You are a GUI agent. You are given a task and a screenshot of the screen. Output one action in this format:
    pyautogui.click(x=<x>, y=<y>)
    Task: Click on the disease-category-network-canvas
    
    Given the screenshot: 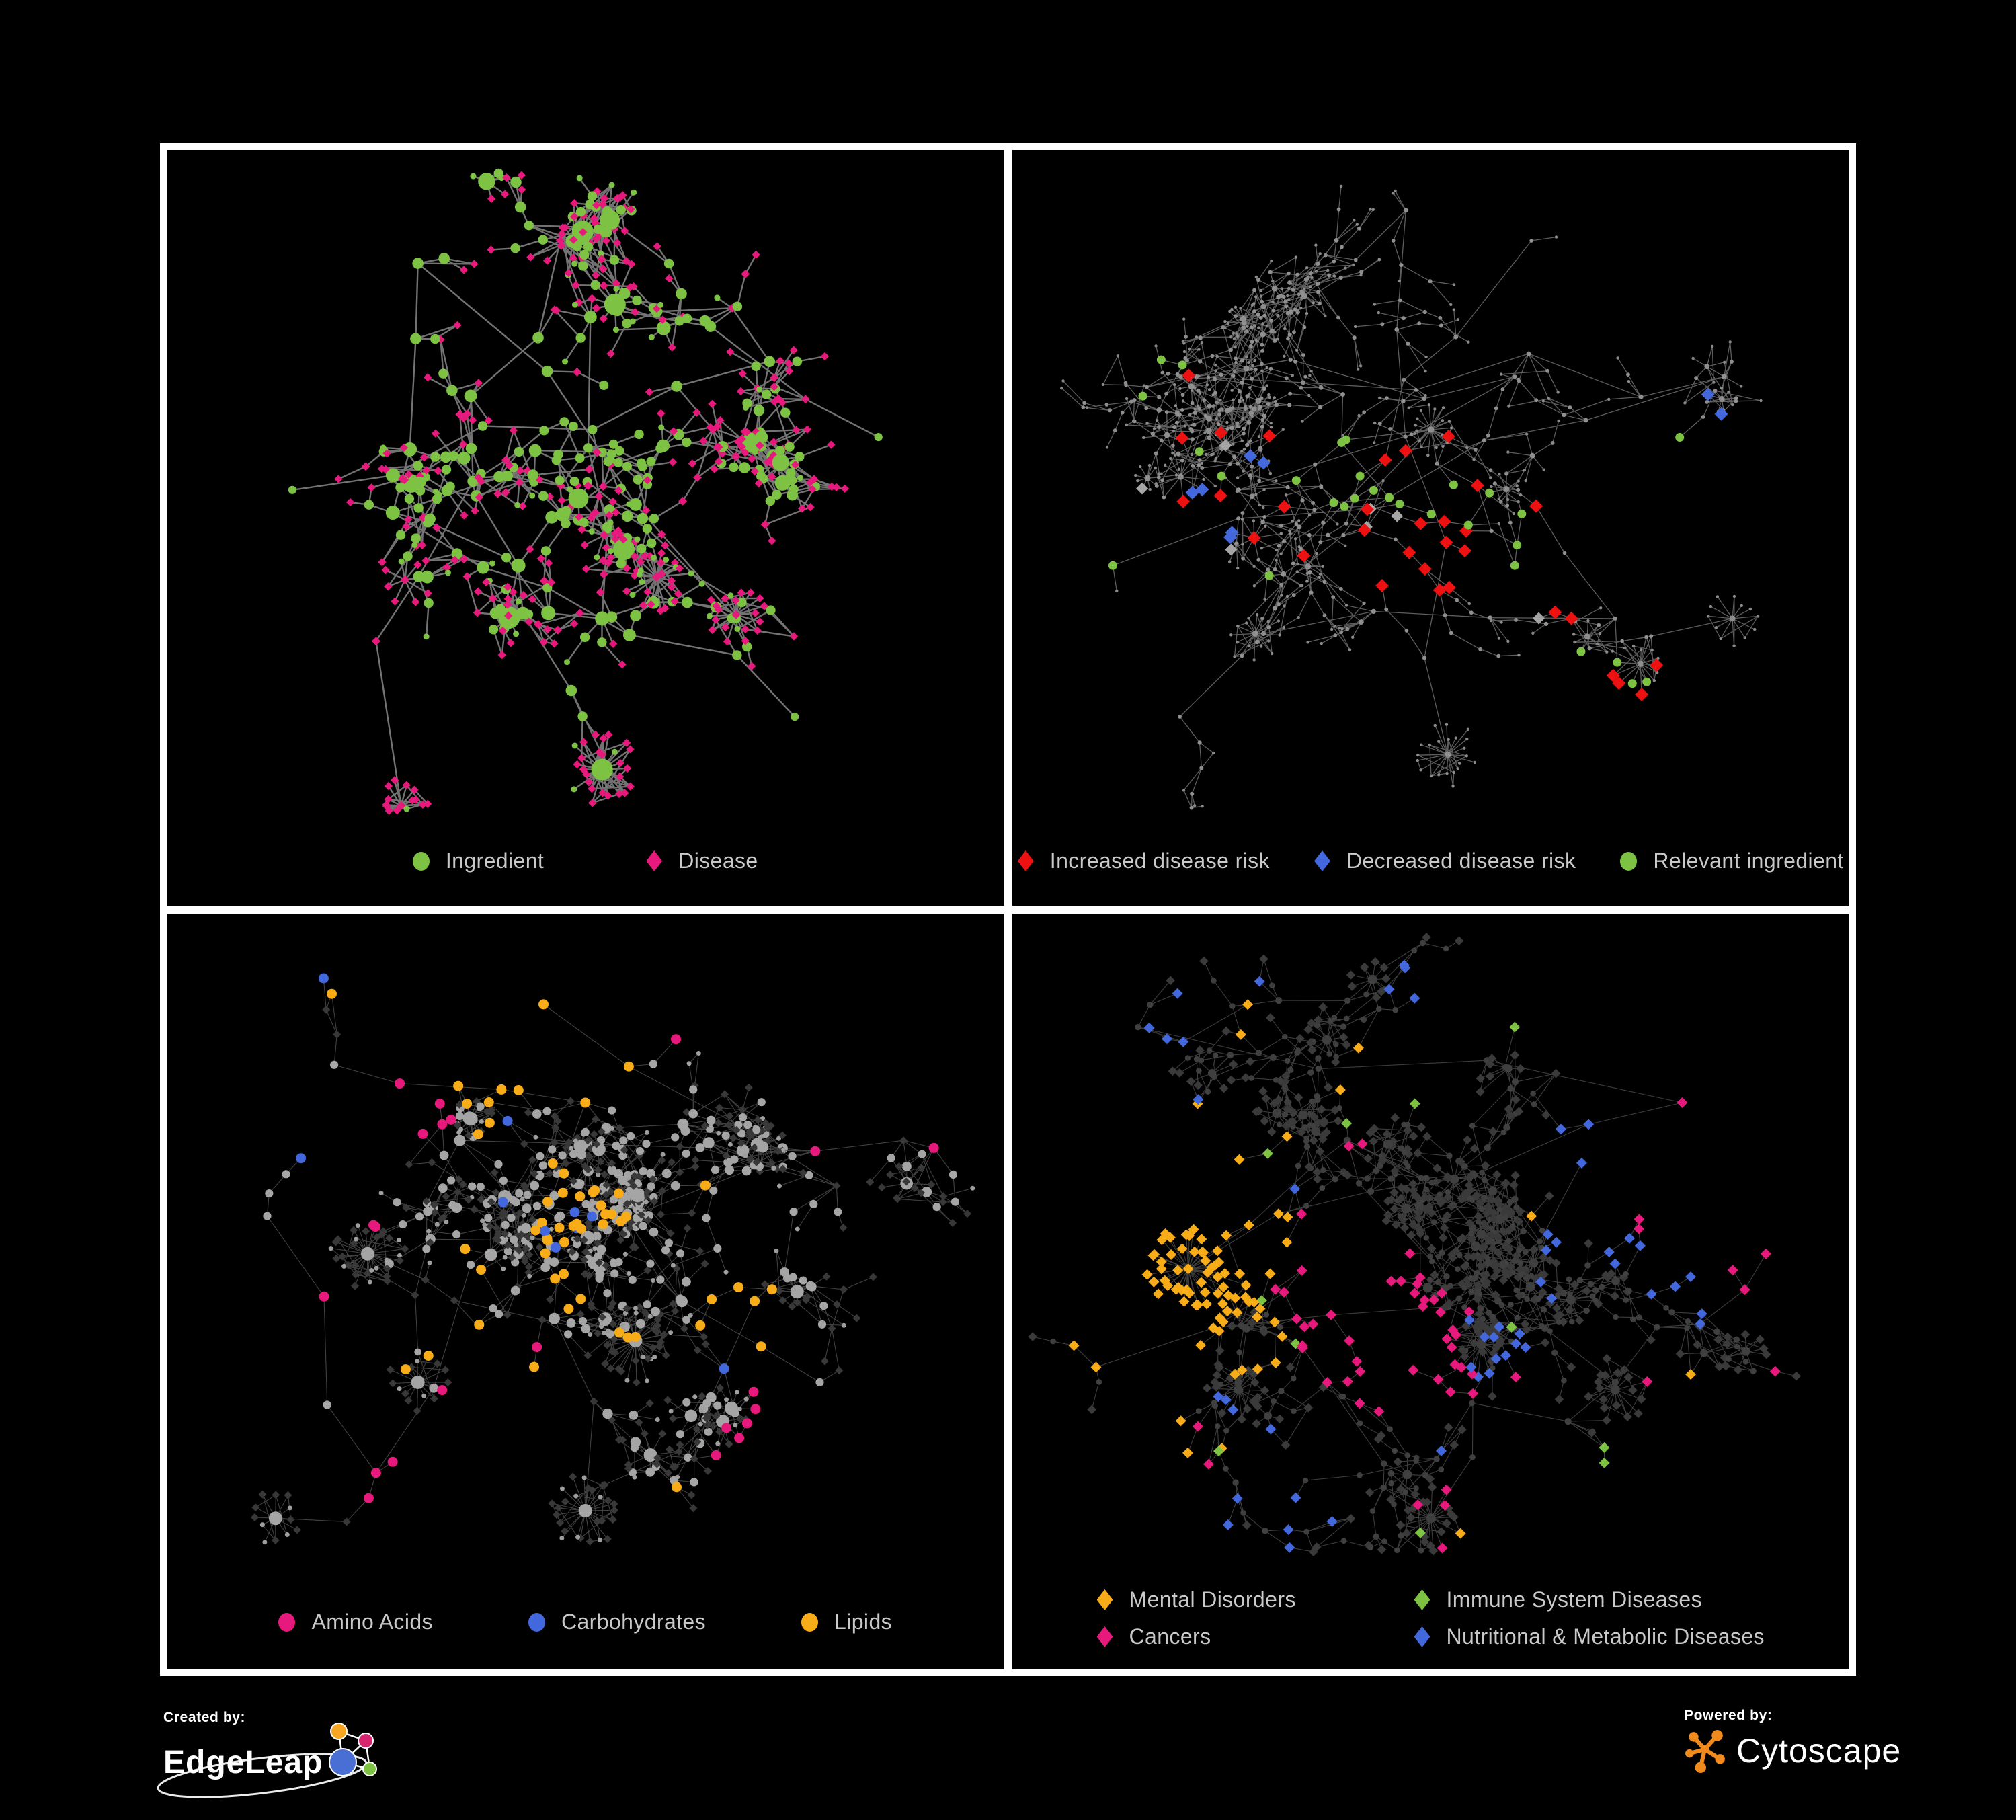 What is the action you would take?
    pyautogui.click(x=1414, y=1244)
    